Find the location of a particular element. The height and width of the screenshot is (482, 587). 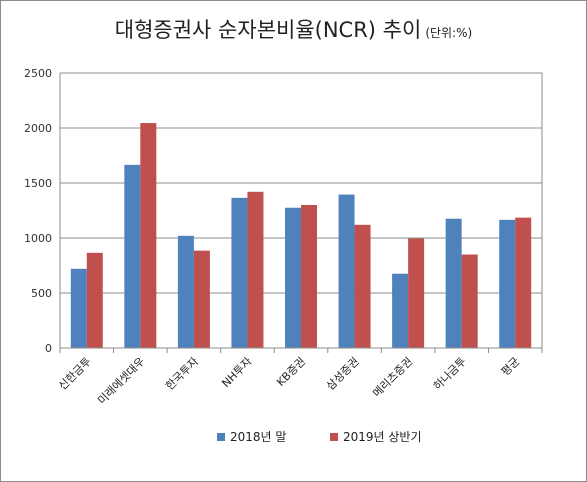

y-tick-label: 2500 is located at coordinates (38, 73).